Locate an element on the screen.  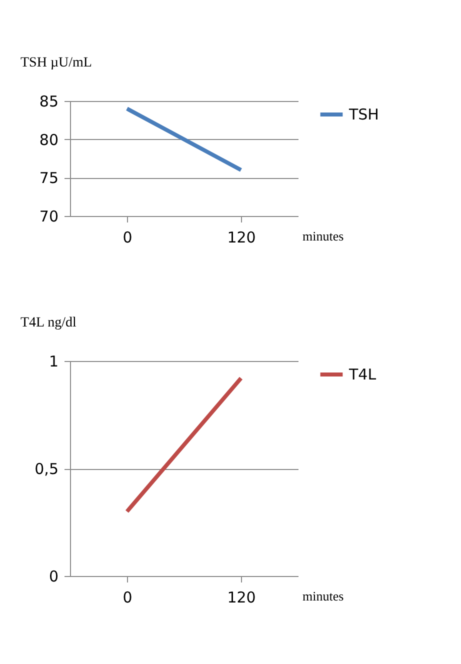
legend-label: TSH is located at coordinates (363, 115).